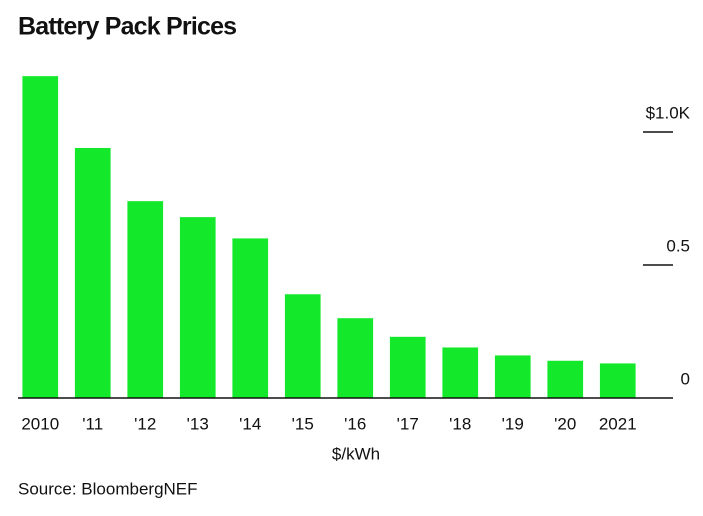 This screenshot has width=703, height=516. What do you see at coordinates (668, 112) in the screenshot?
I see `y-tick-label: $1.0K` at bounding box center [668, 112].